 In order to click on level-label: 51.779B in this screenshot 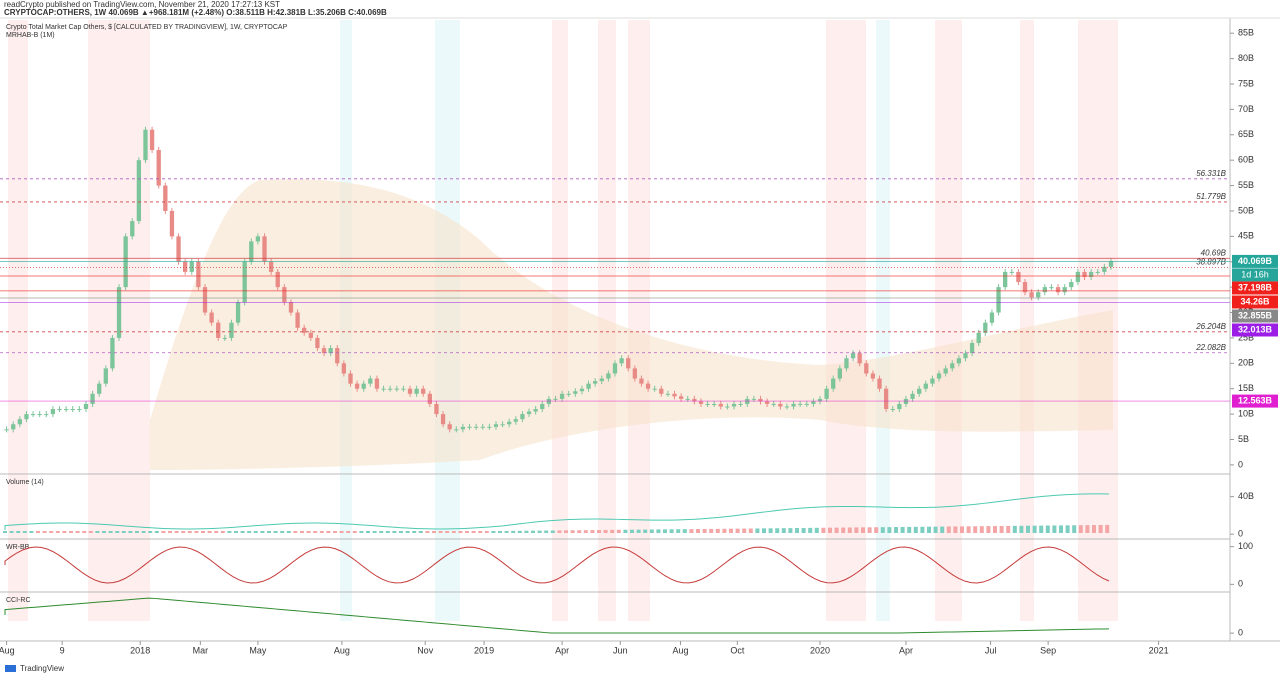, I will do `click(1211, 196)`.